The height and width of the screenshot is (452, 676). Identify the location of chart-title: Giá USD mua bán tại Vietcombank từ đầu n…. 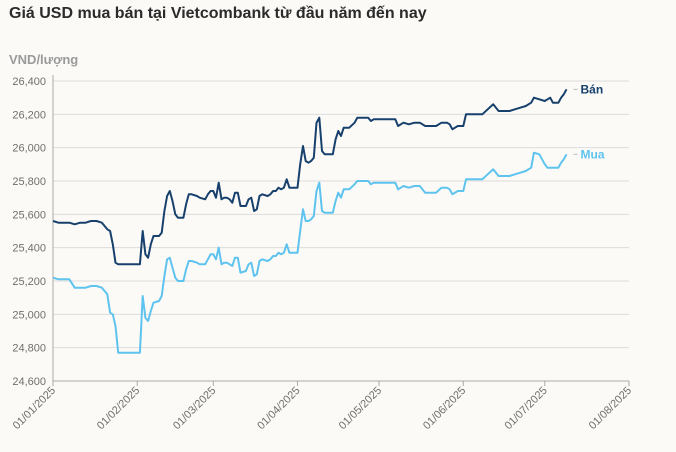
(218, 13).